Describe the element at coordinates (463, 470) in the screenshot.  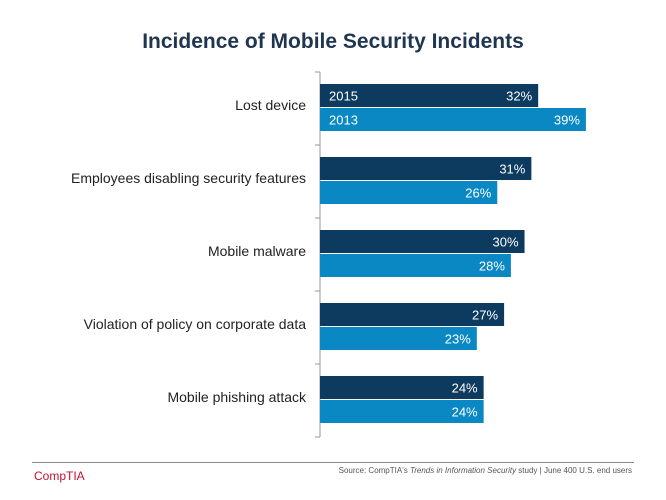
I see `source-study: Trends in Information Security` at that location.